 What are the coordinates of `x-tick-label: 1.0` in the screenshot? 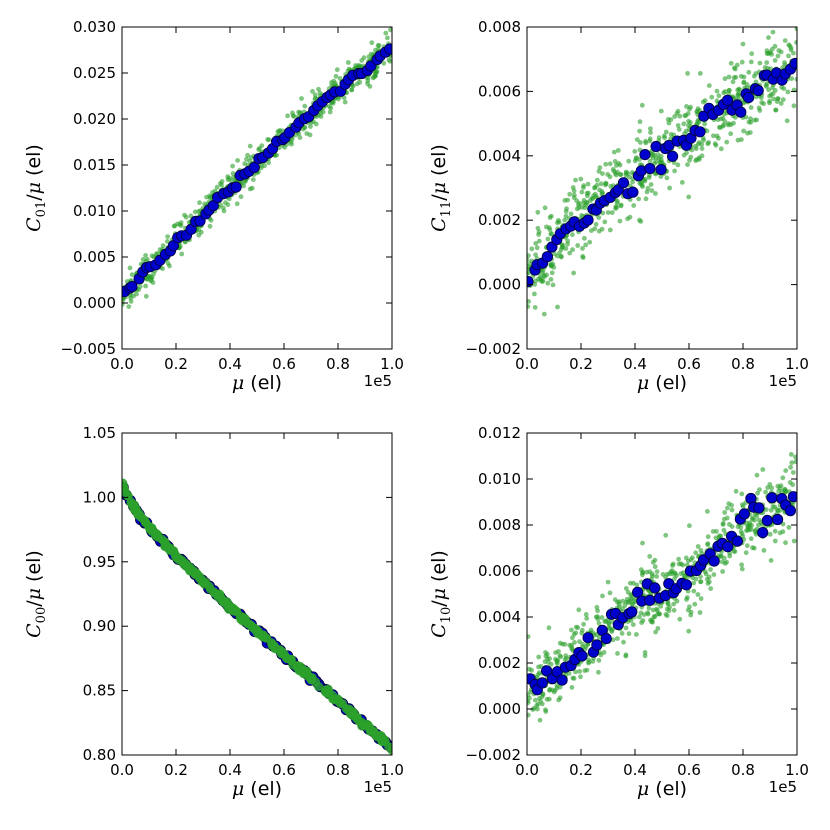 It's located at (797, 770).